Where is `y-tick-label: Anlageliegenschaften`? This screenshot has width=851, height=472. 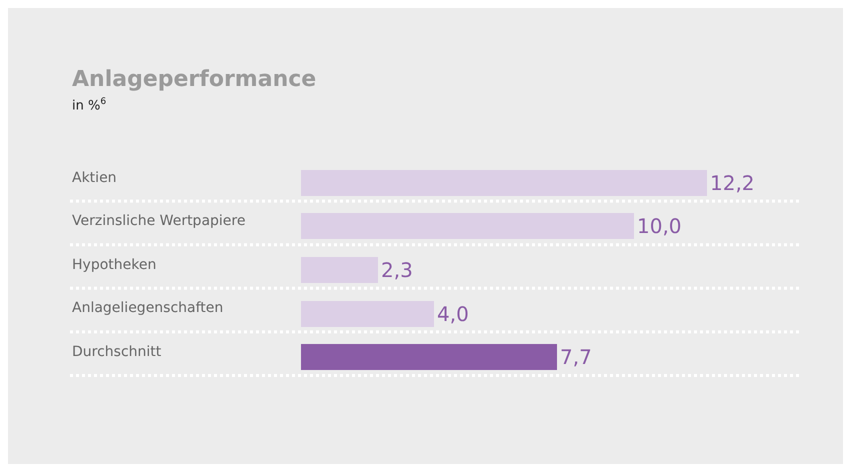 y-tick-label: Anlageliegenschaften is located at coordinates (148, 308).